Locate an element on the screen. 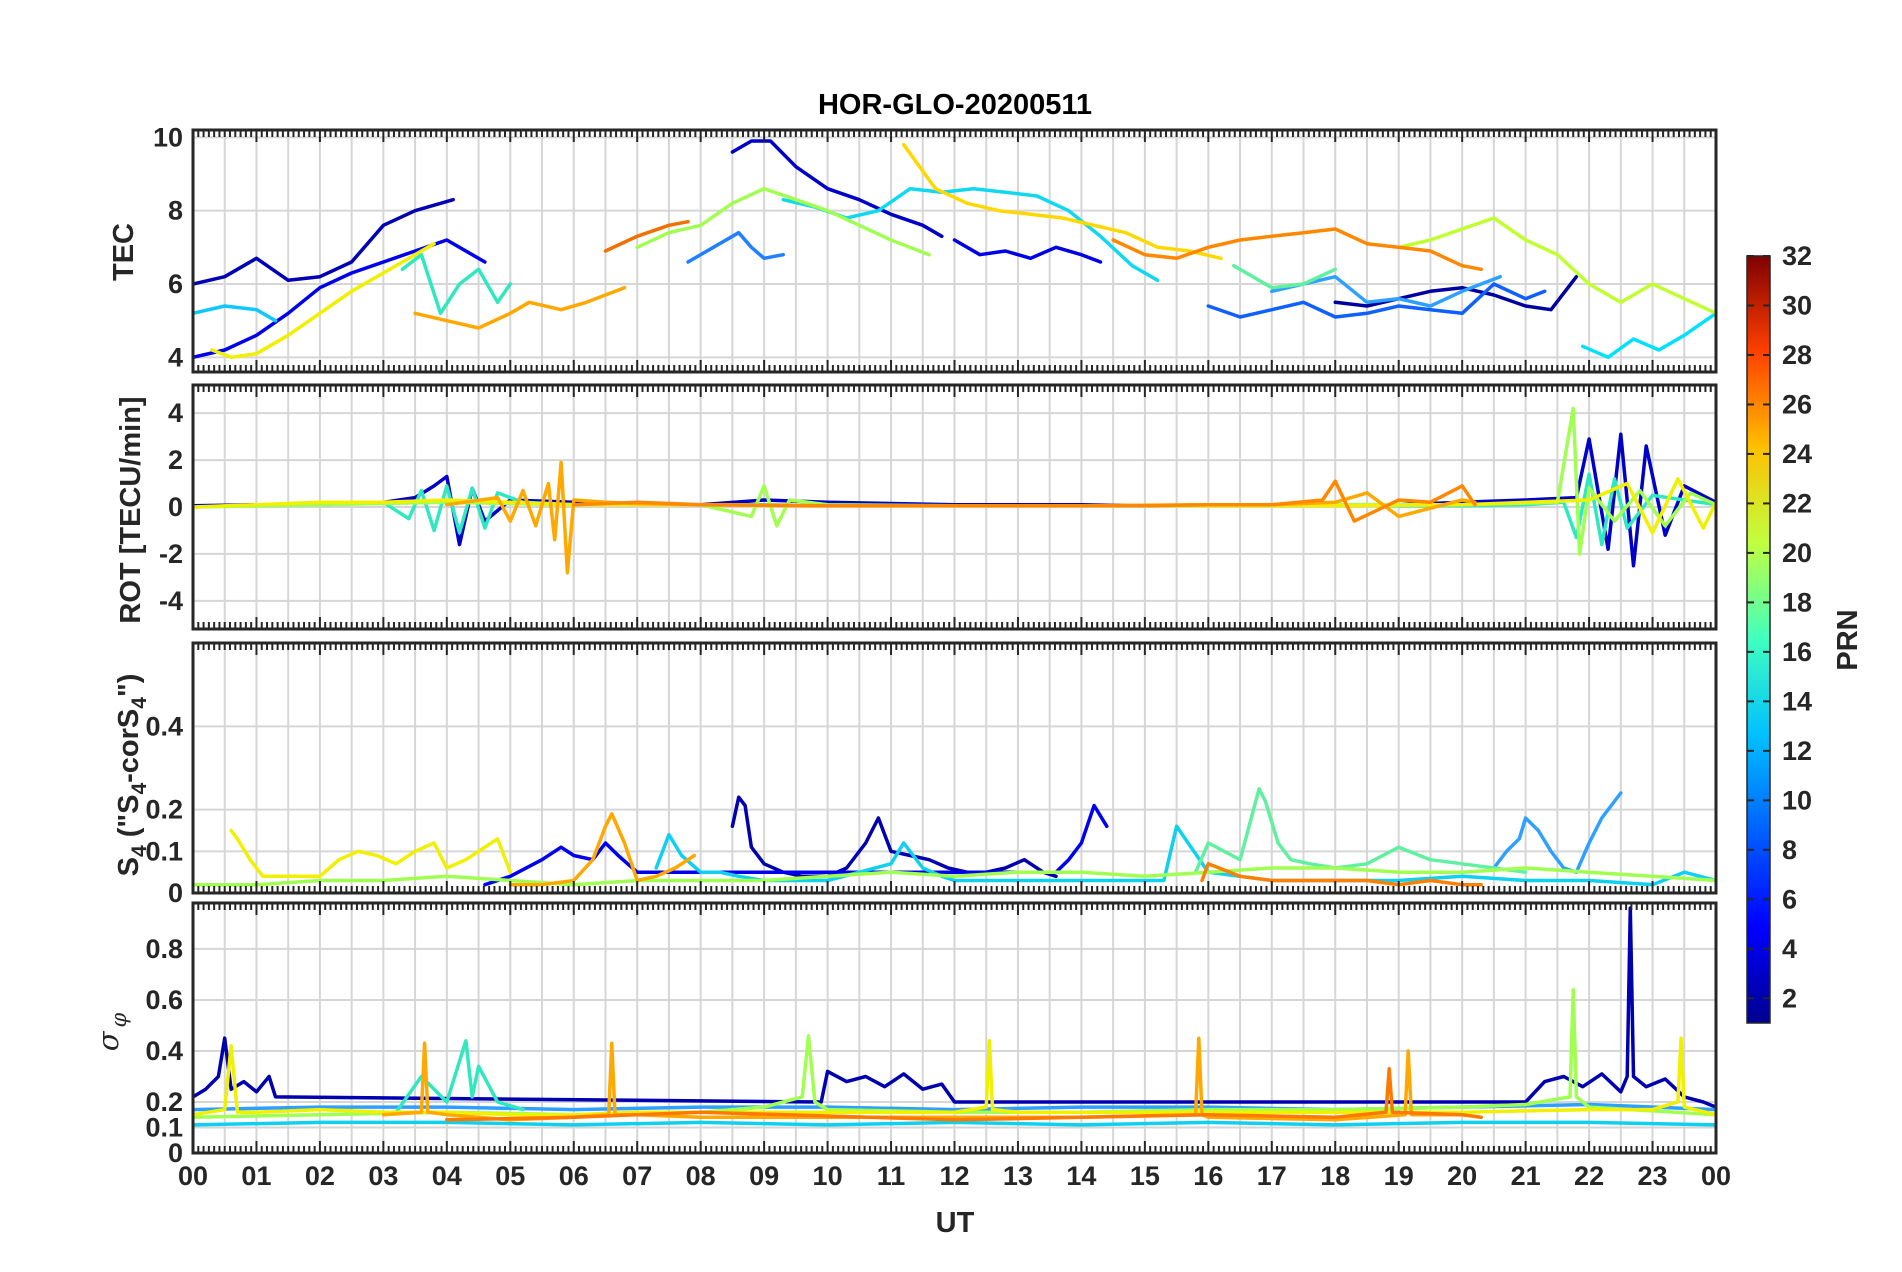 Image resolution: width=1902 pixels, height=1272 pixels. x-tick-label: 14 is located at coordinates (1081, 1176).